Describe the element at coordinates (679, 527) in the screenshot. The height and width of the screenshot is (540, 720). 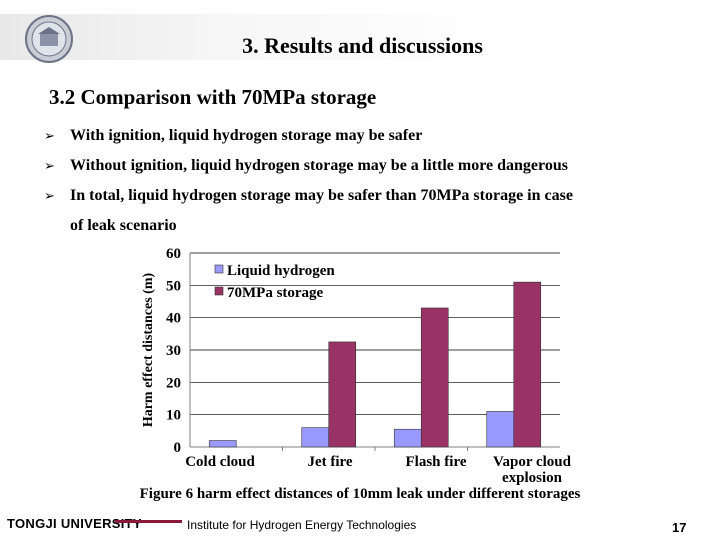
I see `page-number: 17` at that location.